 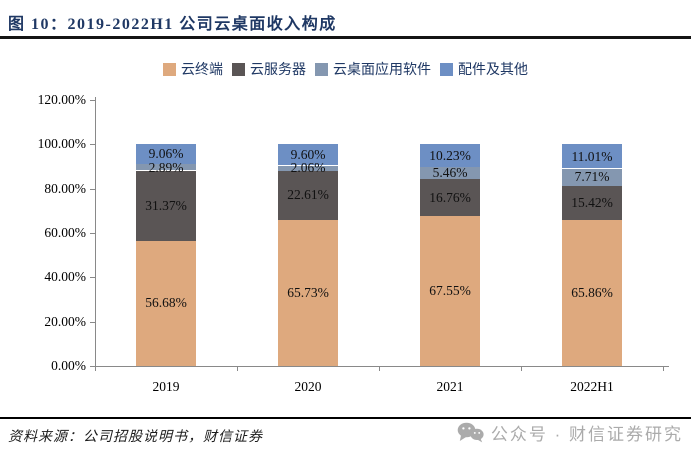 I want to click on figure-title: 图 10：2019-2022H1 公司云桌面收入构成, so click(x=172, y=24).